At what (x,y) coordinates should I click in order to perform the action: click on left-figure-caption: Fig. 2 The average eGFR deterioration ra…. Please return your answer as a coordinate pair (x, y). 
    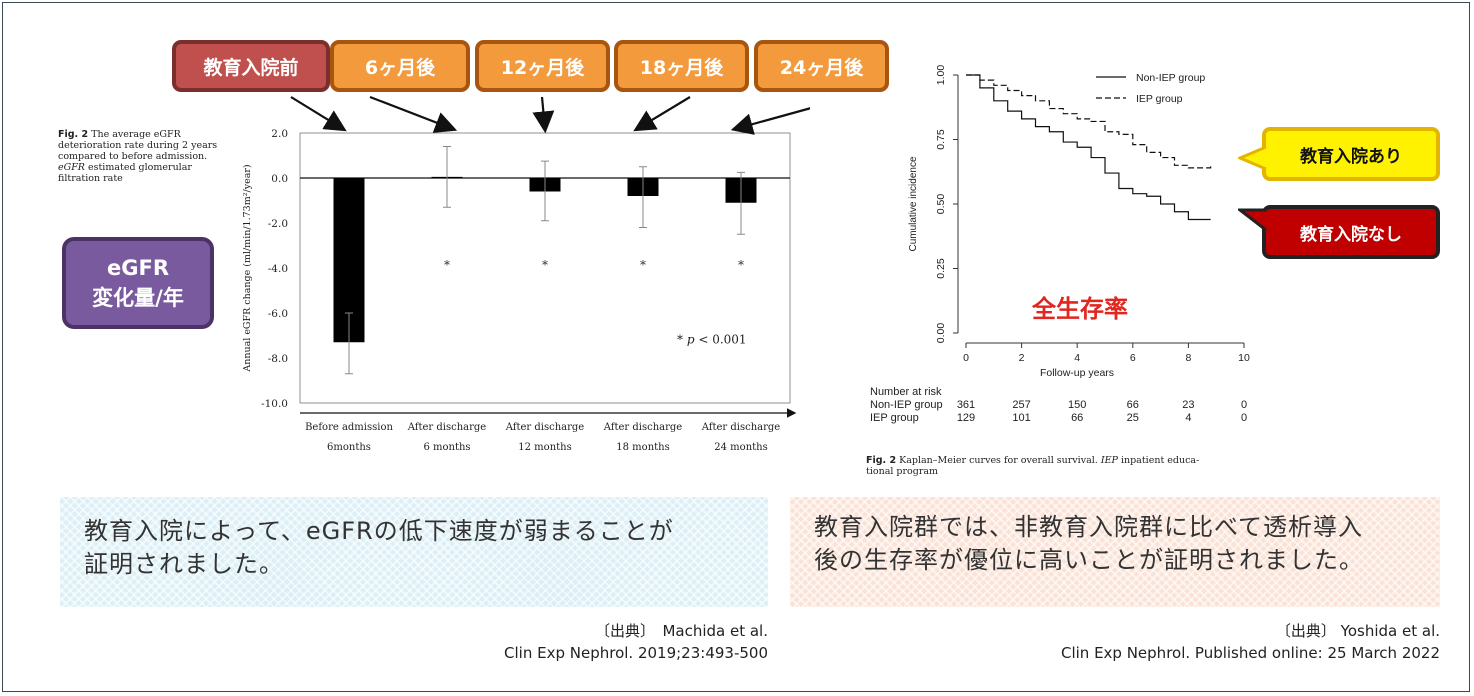
    Looking at the image, I should click on (148, 156).